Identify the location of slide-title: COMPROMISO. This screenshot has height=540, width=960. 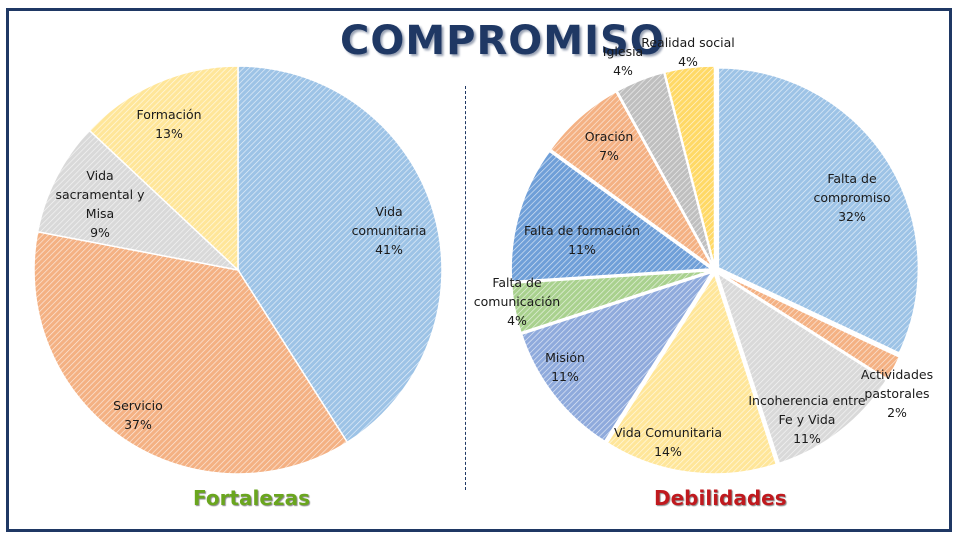
(502, 41).